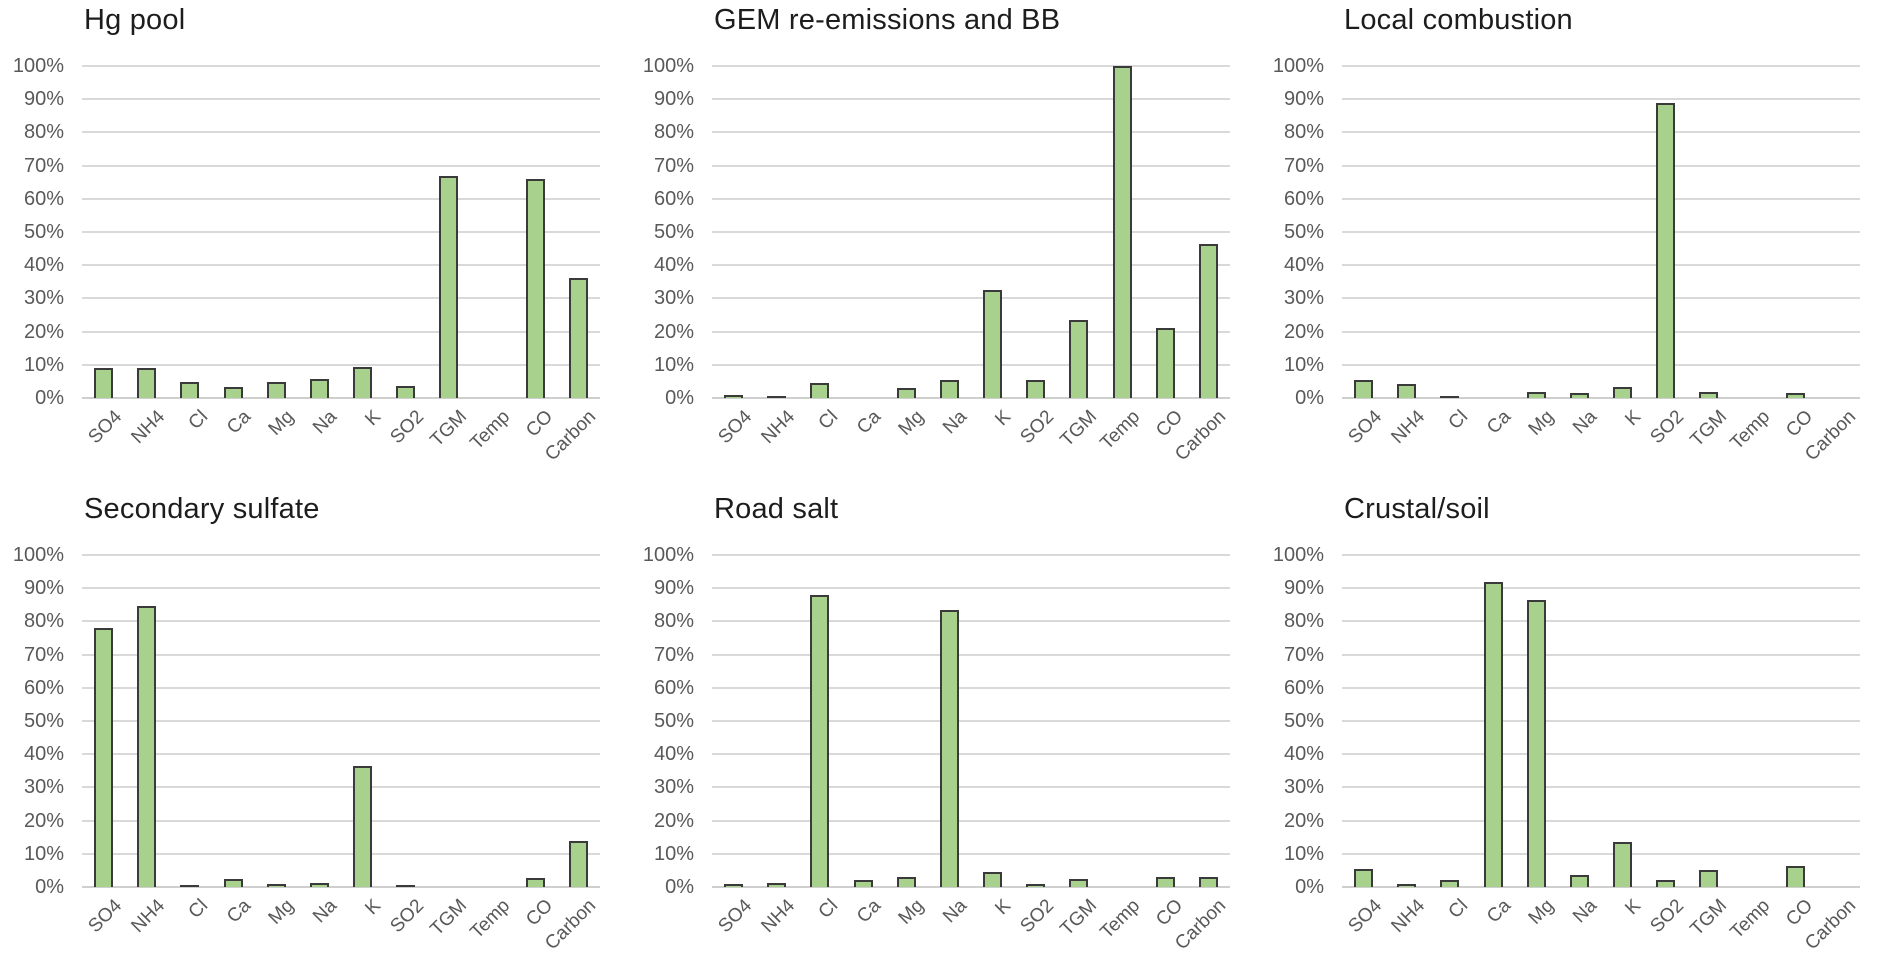  Describe the element at coordinates (372, 418) in the screenshot. I see `x-axis-tick-label: K` at that location.